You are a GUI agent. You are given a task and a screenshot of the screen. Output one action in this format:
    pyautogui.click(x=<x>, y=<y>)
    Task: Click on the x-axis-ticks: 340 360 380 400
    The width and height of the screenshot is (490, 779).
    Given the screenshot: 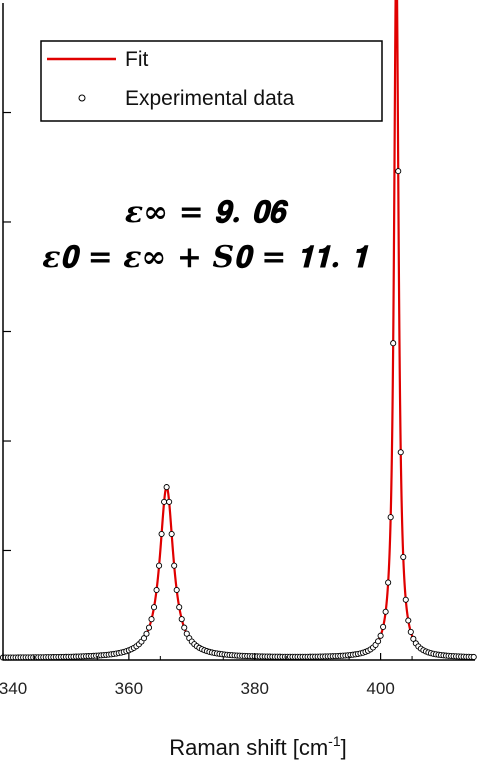 What is the action you would take?
    pyautogui.click(x=206, y=675)
    